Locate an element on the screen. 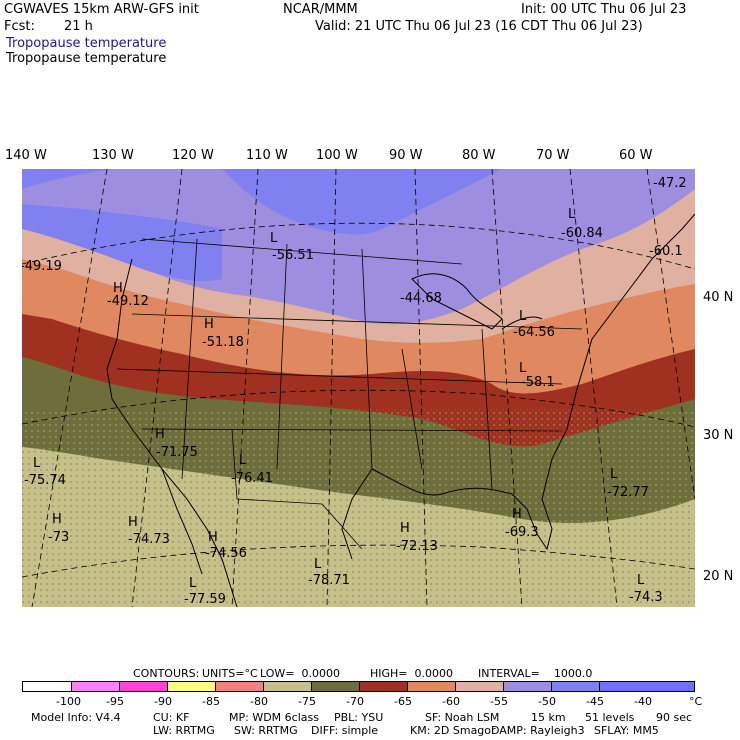  forecast-label: Fcst: is located at coordinates (19, 26).